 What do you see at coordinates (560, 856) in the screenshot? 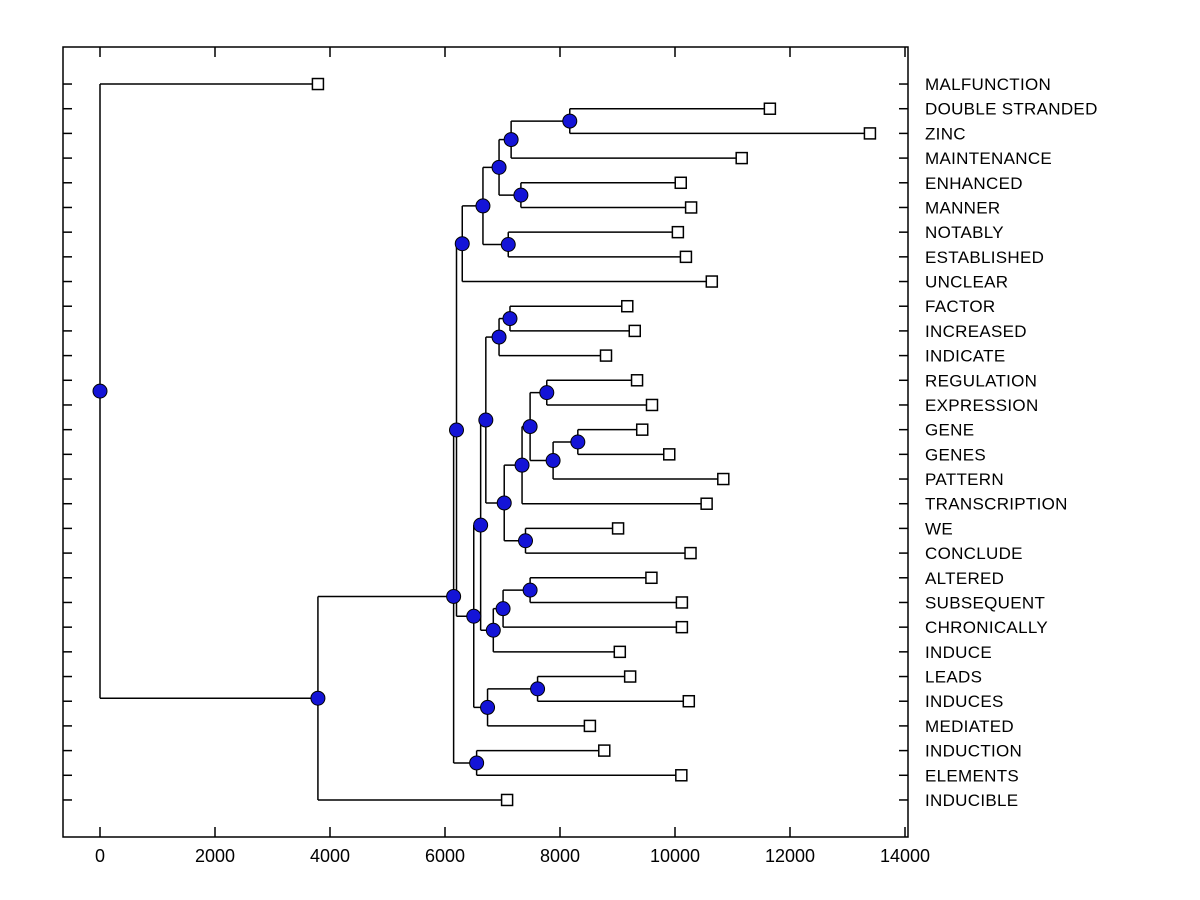
I see `x-tick-label: 8000` at bounding box center [560, 856].